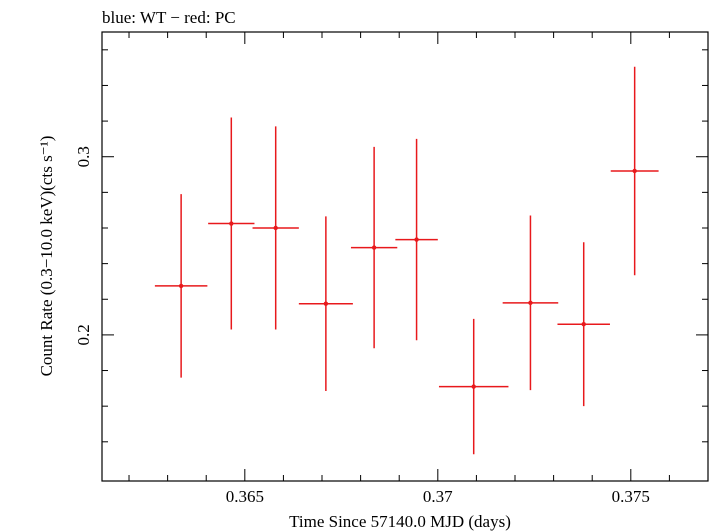 This screenshot has height=532, width=709. I want to click on y-tick-label: 0.2, so click(83, 334).